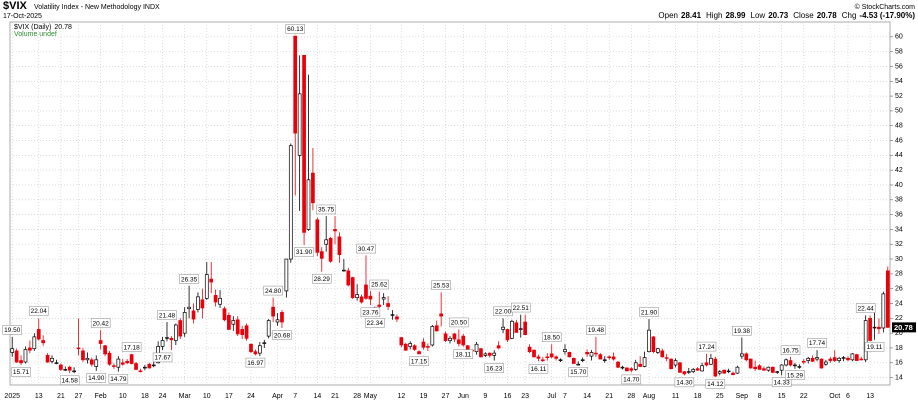  I want to click on annotation-label: 17.15, so click(419, 361).